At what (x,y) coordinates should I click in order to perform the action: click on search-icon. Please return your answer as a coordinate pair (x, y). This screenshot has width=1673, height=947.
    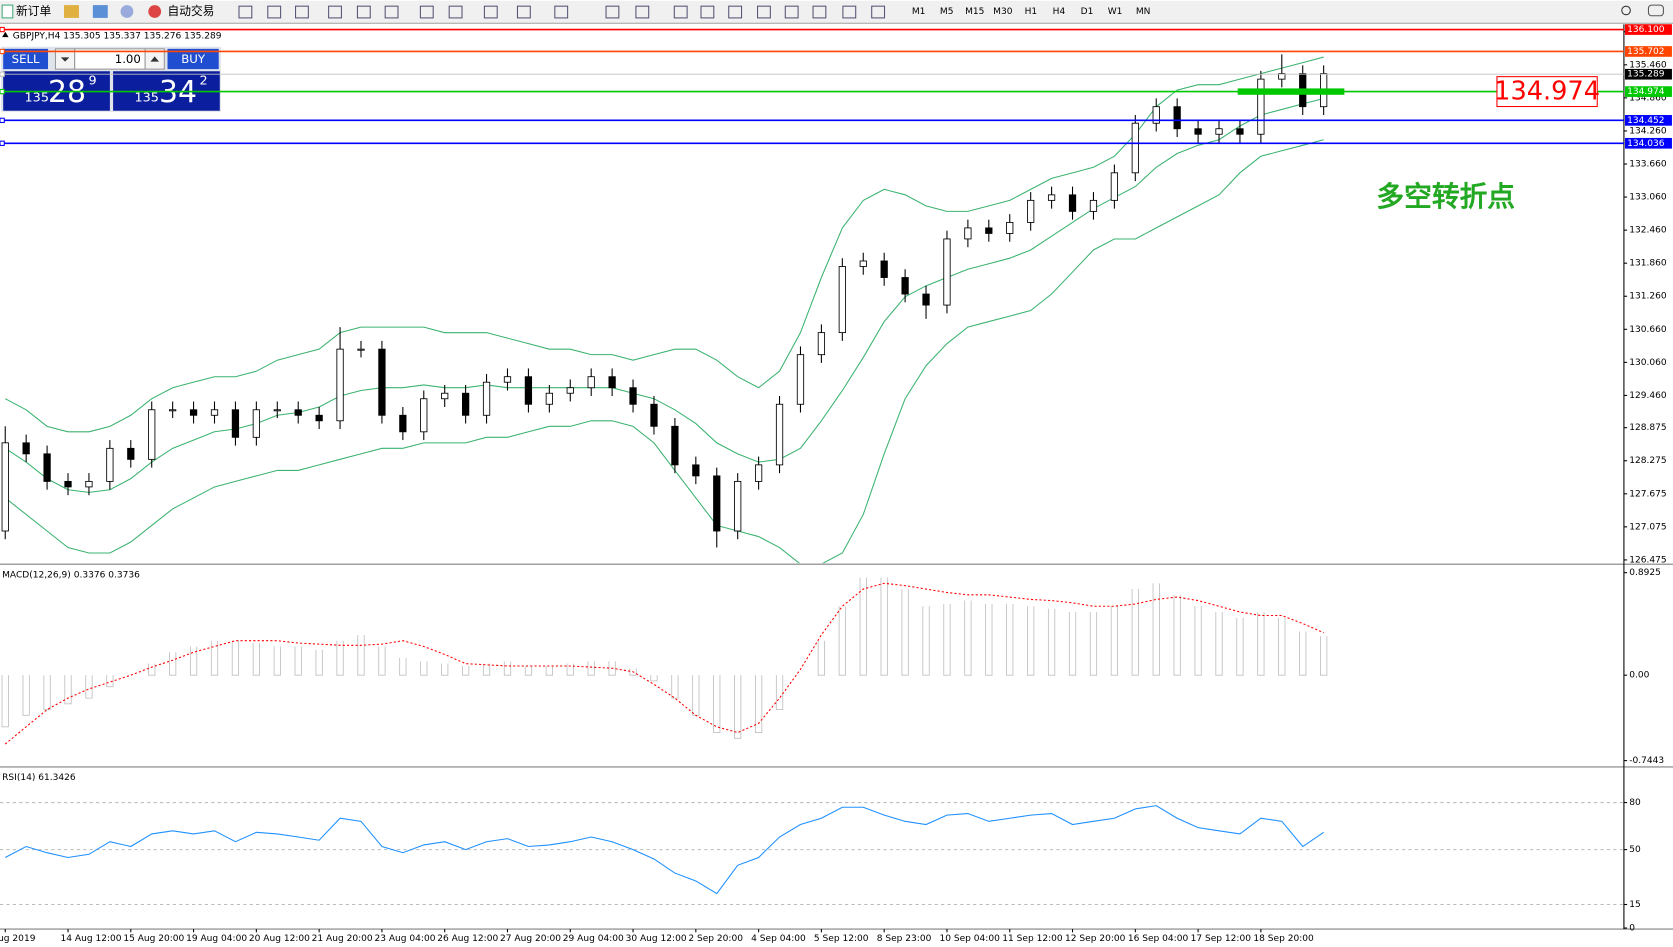
    Looking at the image, I should click on (1626, 10).